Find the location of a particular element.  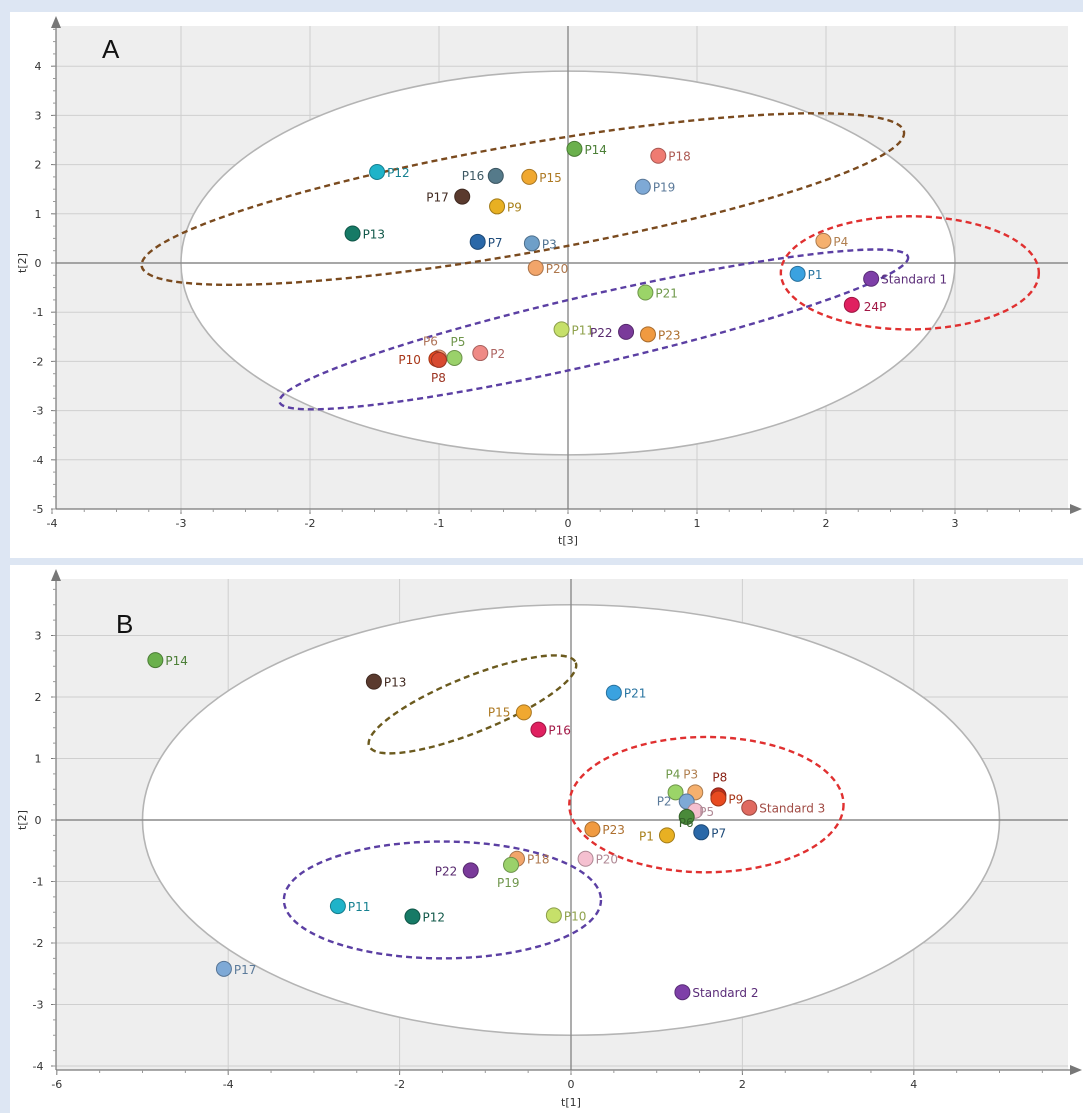

point-label-p2-a: P2 is located at coordinates (497, 354).